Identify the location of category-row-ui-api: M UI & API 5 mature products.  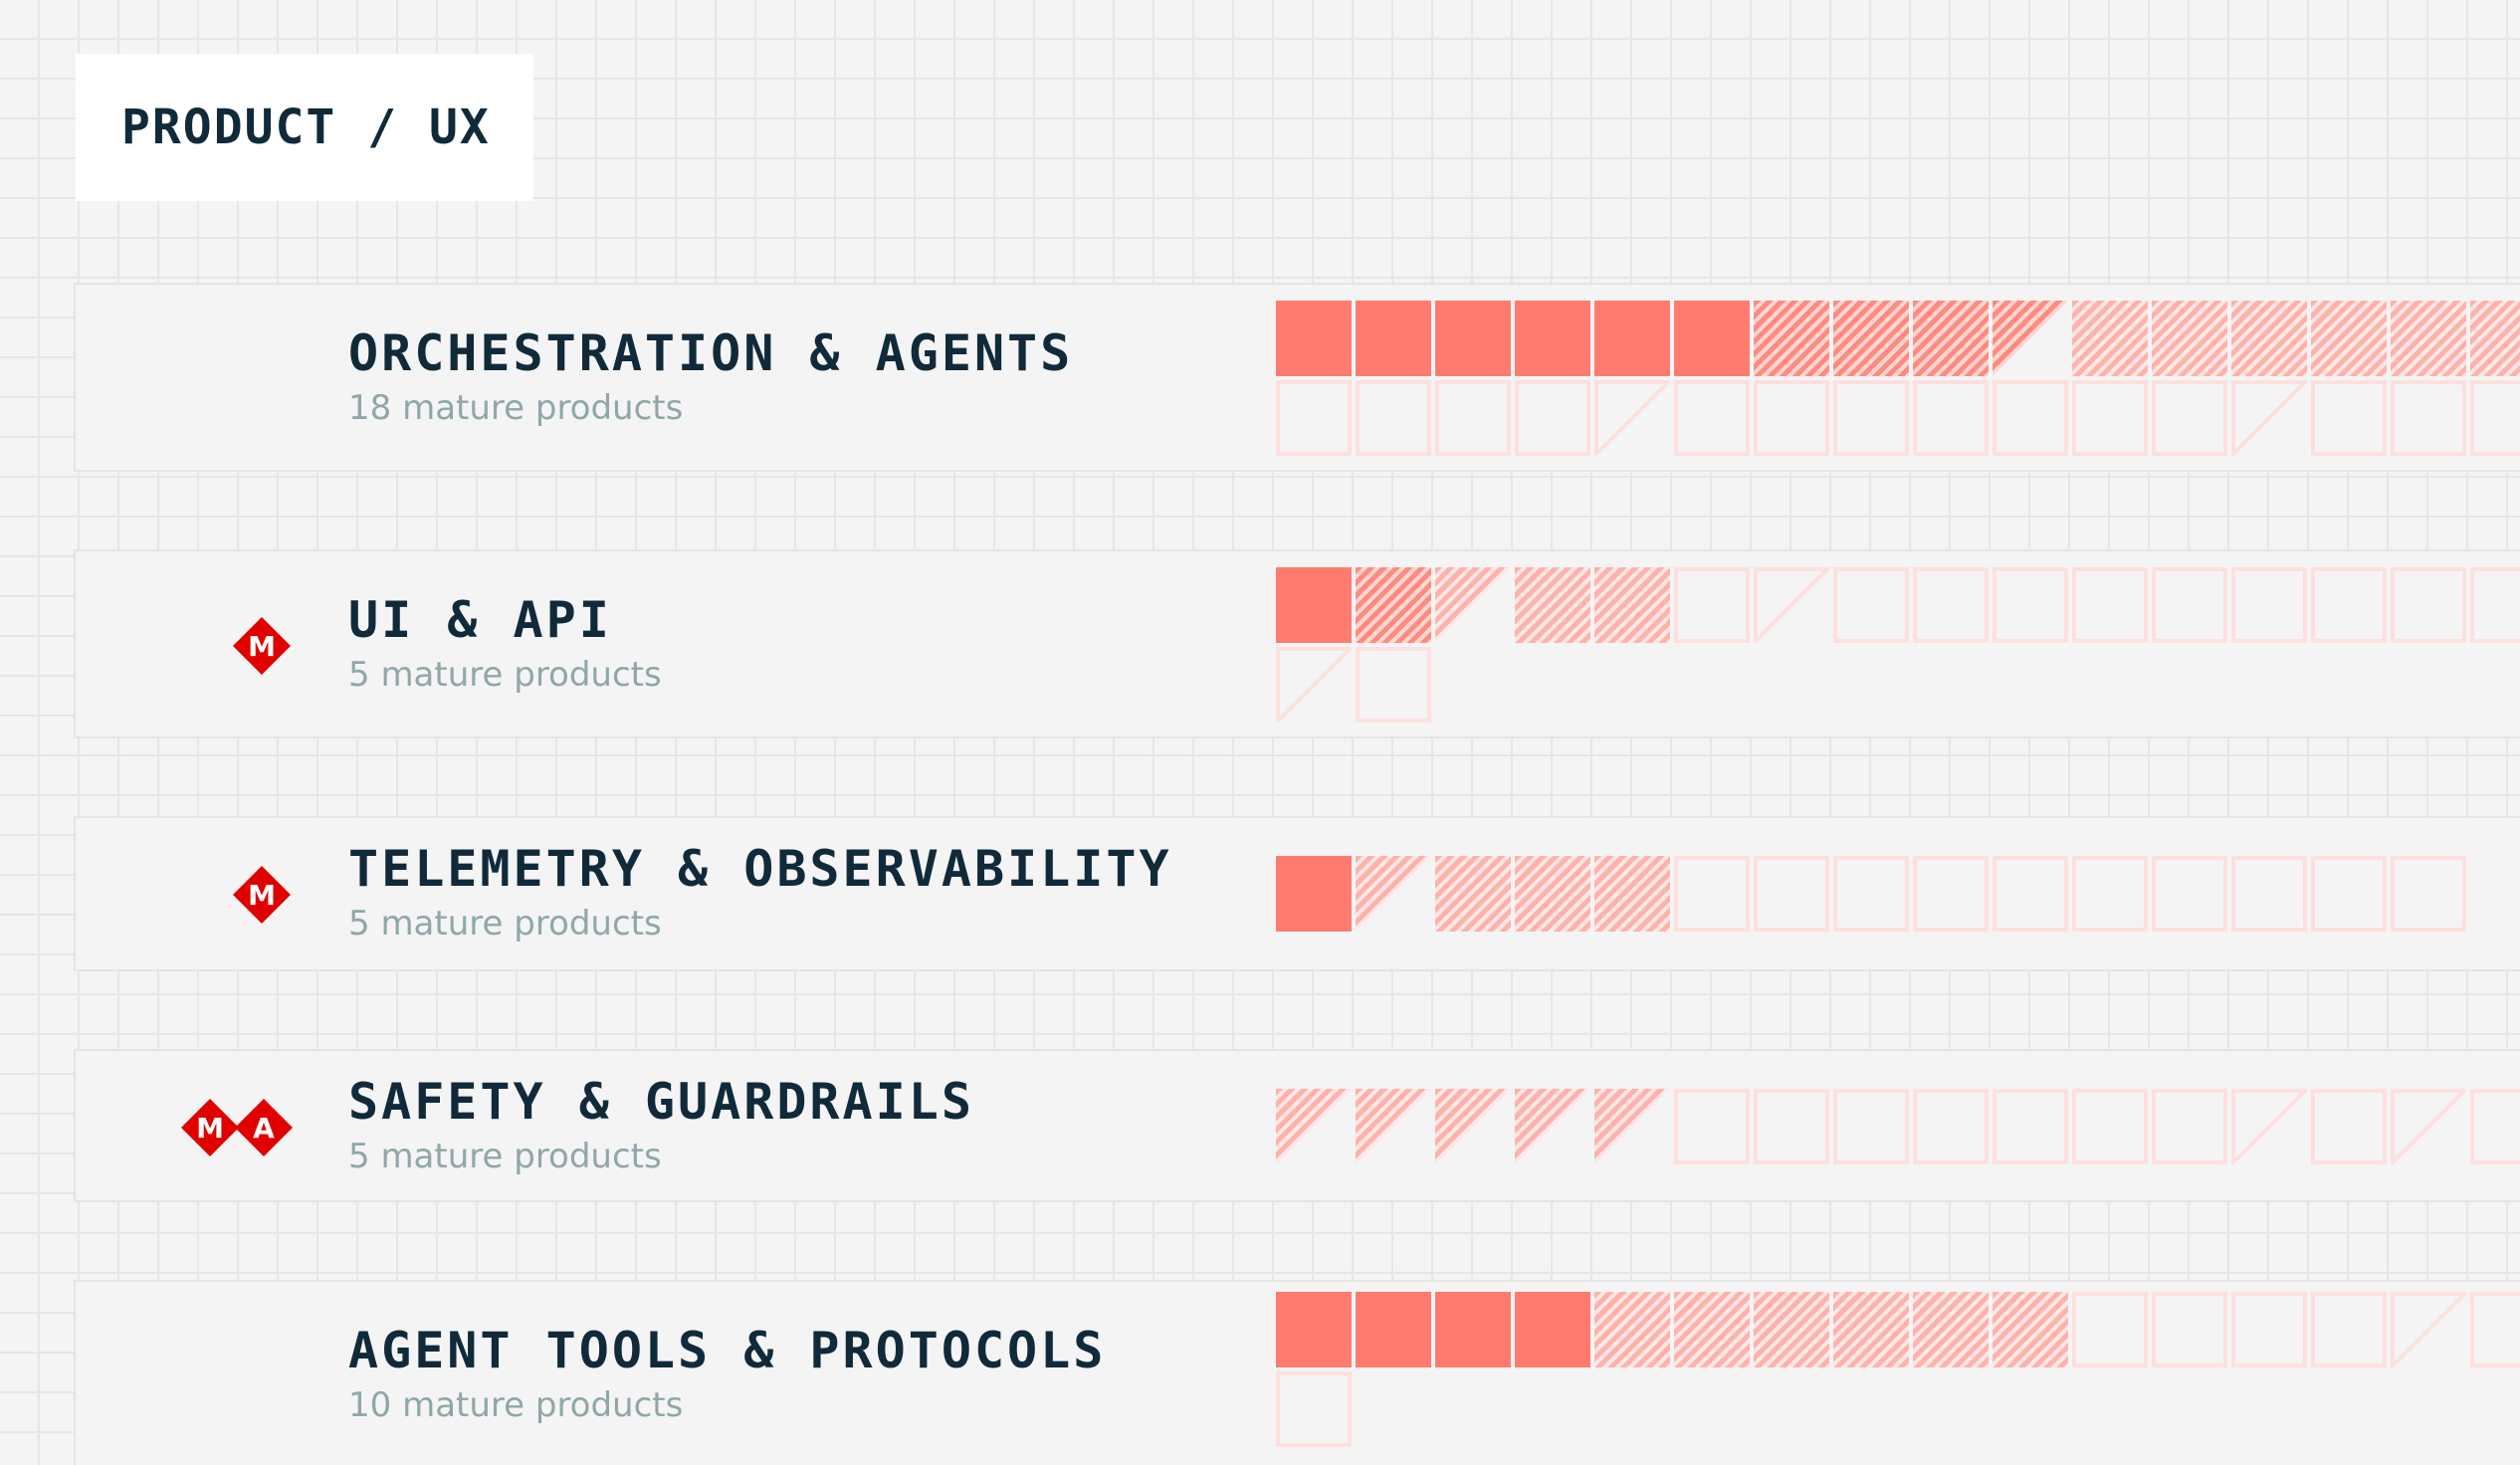
(1297, 643).